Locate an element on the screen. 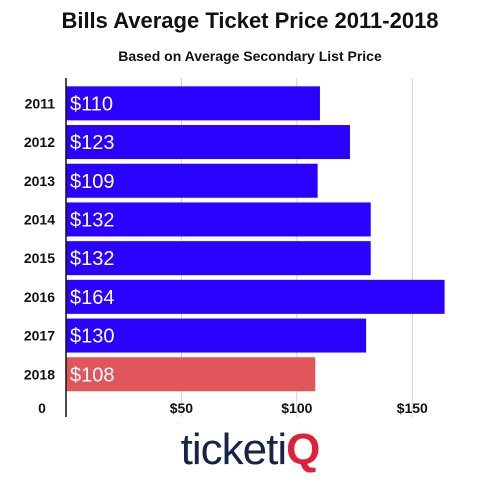 The image size is (500, 483). category-label: 2018 is located at coordinates (39, 374).